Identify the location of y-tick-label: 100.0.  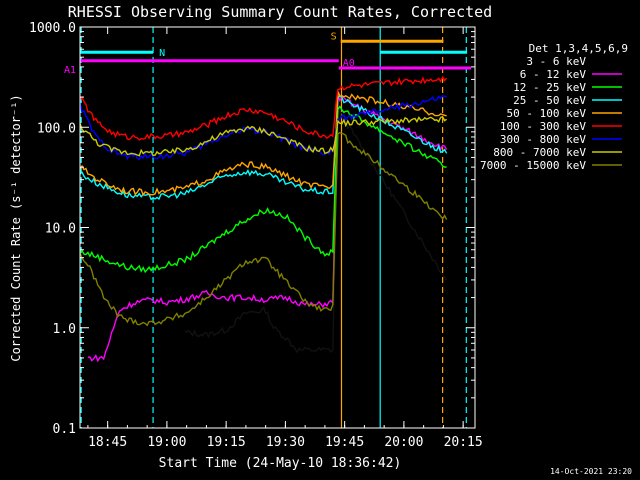
(56, 128).